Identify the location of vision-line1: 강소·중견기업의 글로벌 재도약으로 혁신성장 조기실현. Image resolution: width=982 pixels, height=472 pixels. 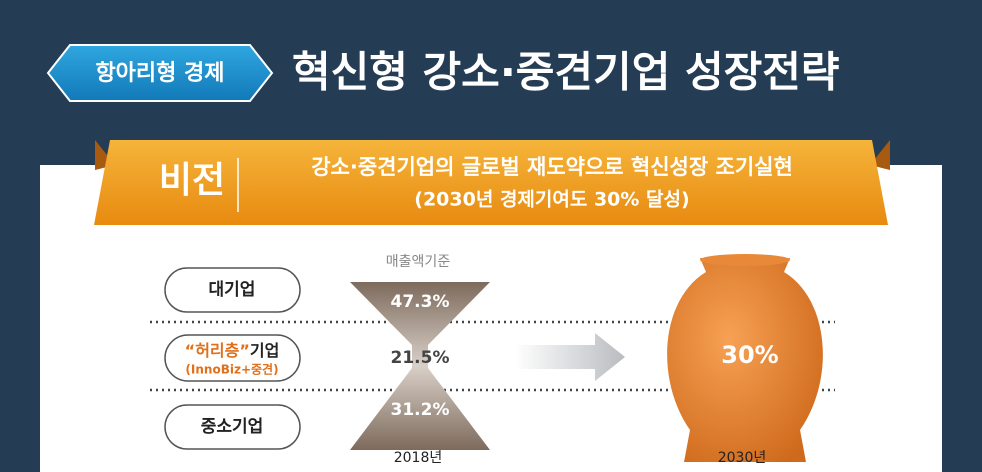
(552, 167).